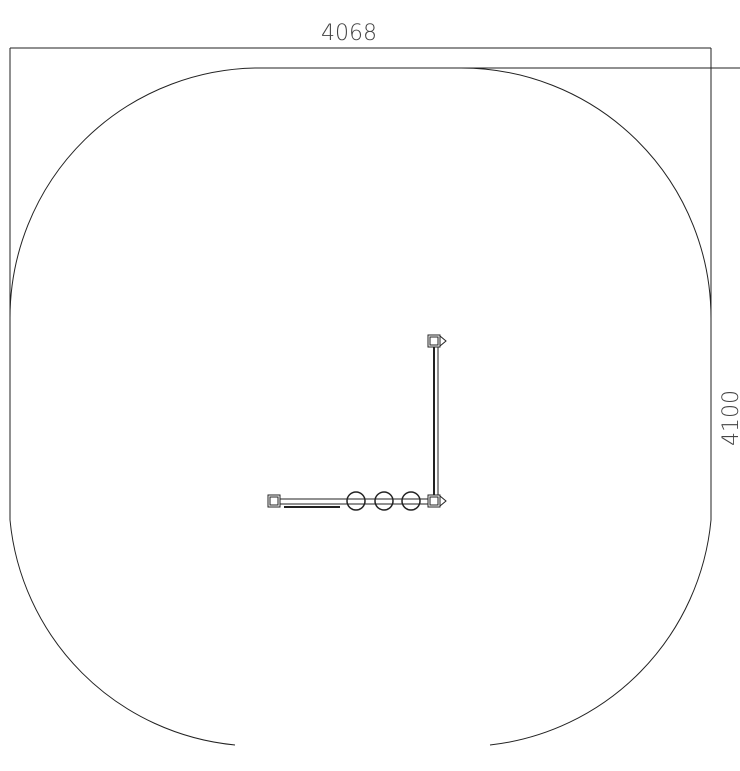 The image size is (740, 771). What do you see at coordinates (729, 418) in the screenshot?
I see `height-label: 4100` at bounding box center [729, 418].